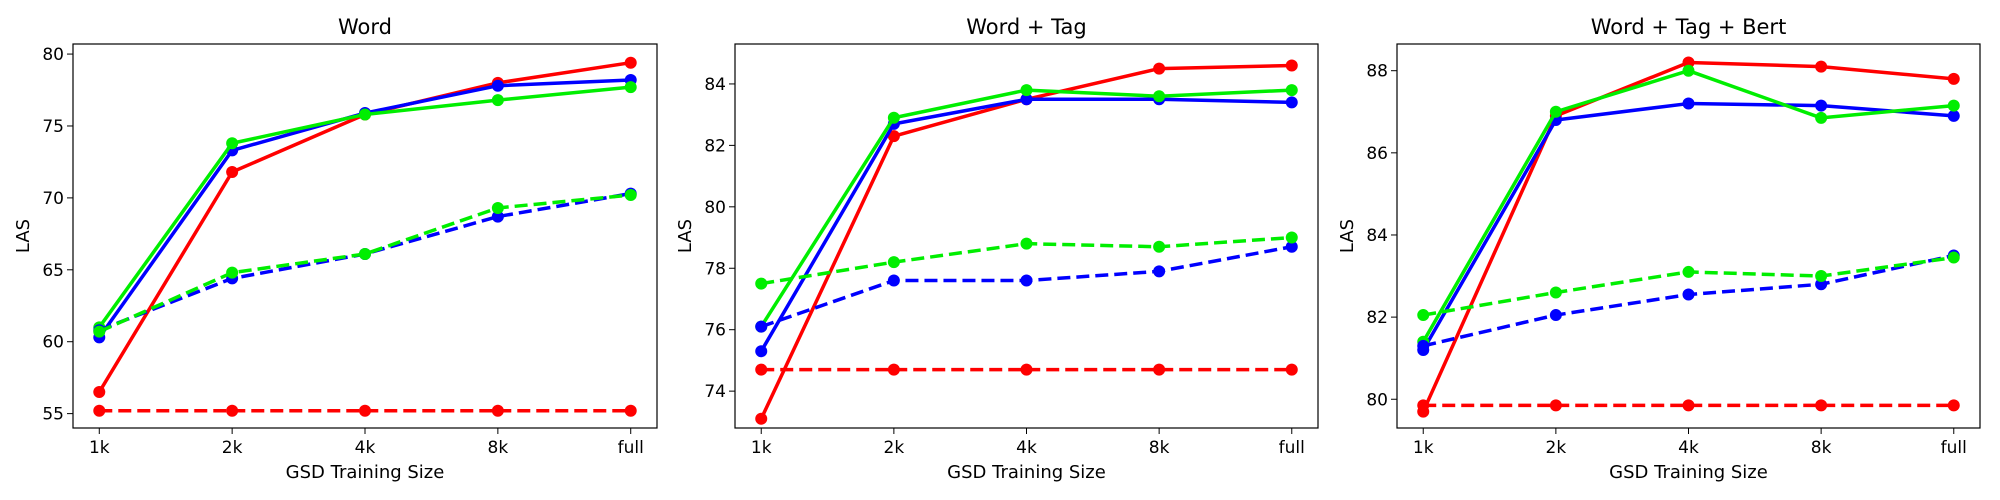 This screenshot has width=2000, height=500. What do you see at coordinates (53, 127) in the screenshot?
I see `y-tick-label: 75` at bounding box center [53, 127].